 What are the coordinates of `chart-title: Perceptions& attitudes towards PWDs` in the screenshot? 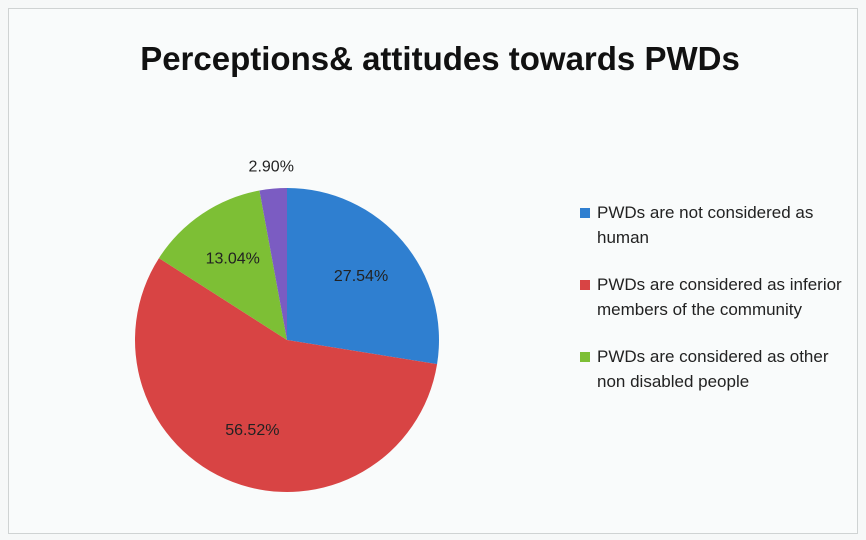 It's located at (440, 58).